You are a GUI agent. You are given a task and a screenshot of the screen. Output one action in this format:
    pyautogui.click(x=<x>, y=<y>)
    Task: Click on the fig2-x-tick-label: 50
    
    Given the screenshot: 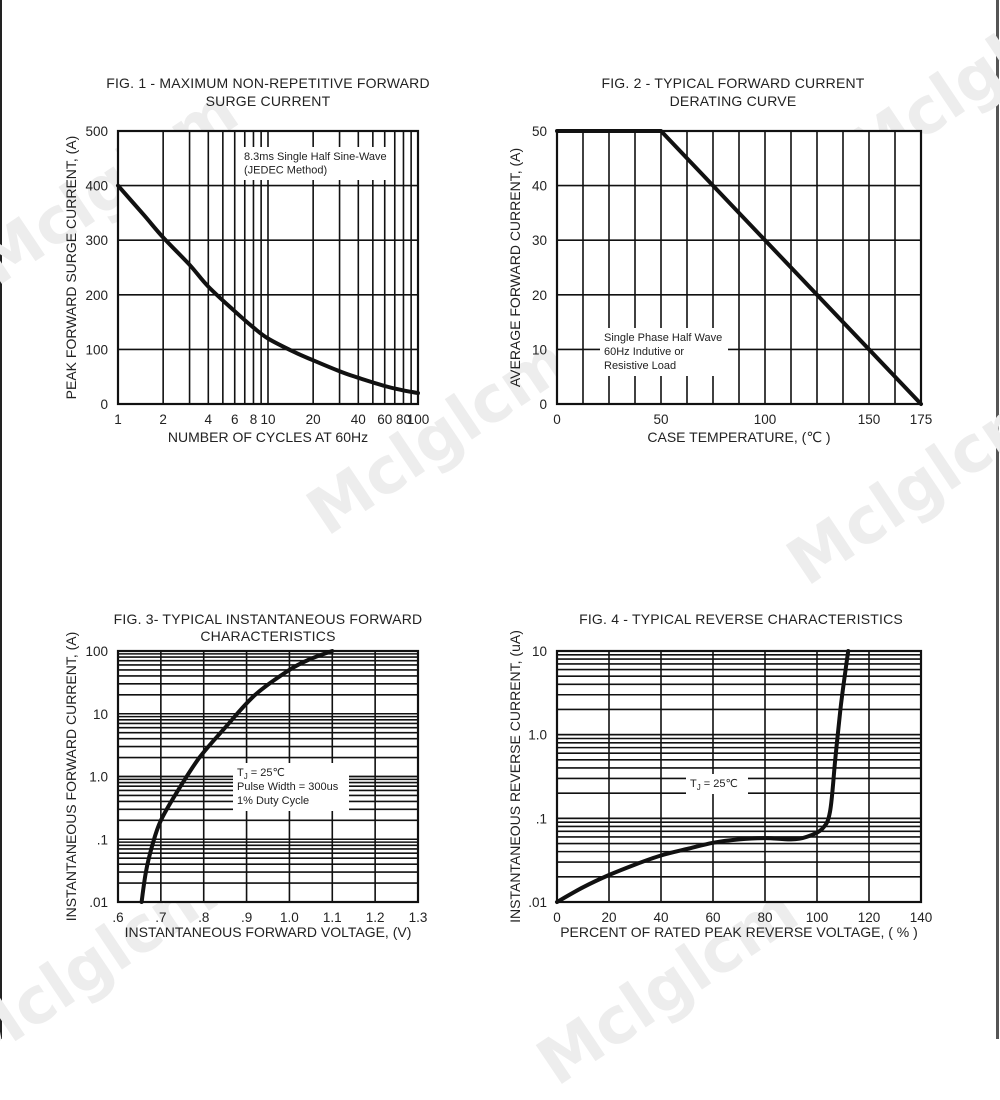 What is the action you would take?
    pyautogui.click(x=660, y=419)
    